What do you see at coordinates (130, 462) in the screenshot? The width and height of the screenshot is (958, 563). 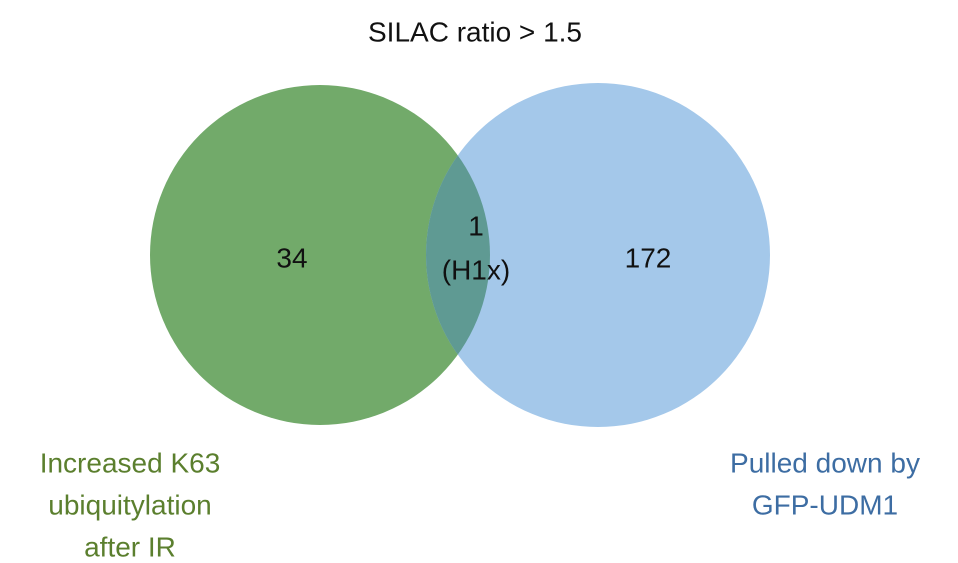 I see `label-line: Increased K63` at bounding box center [130, 462].